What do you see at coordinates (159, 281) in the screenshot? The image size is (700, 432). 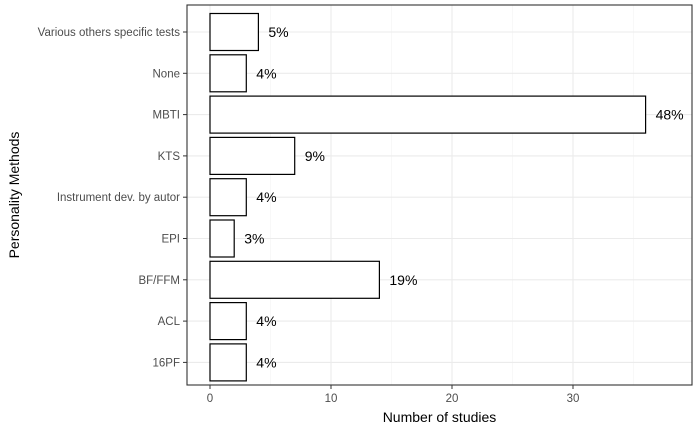 I see `y-tick-label: BF/FFM` at bounding box center [159, 281].